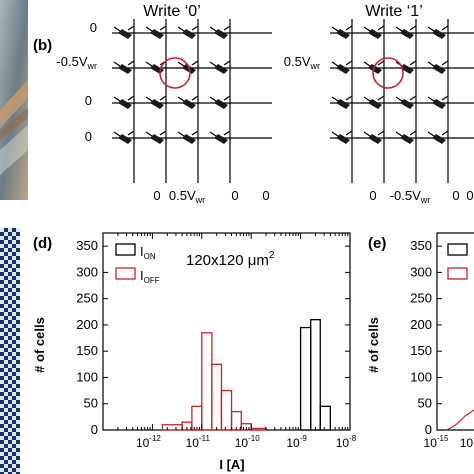 Image resolution: width=474 pixels, height=474 pixels. I want to click on row0-voltage: 0, so click(93, 27).